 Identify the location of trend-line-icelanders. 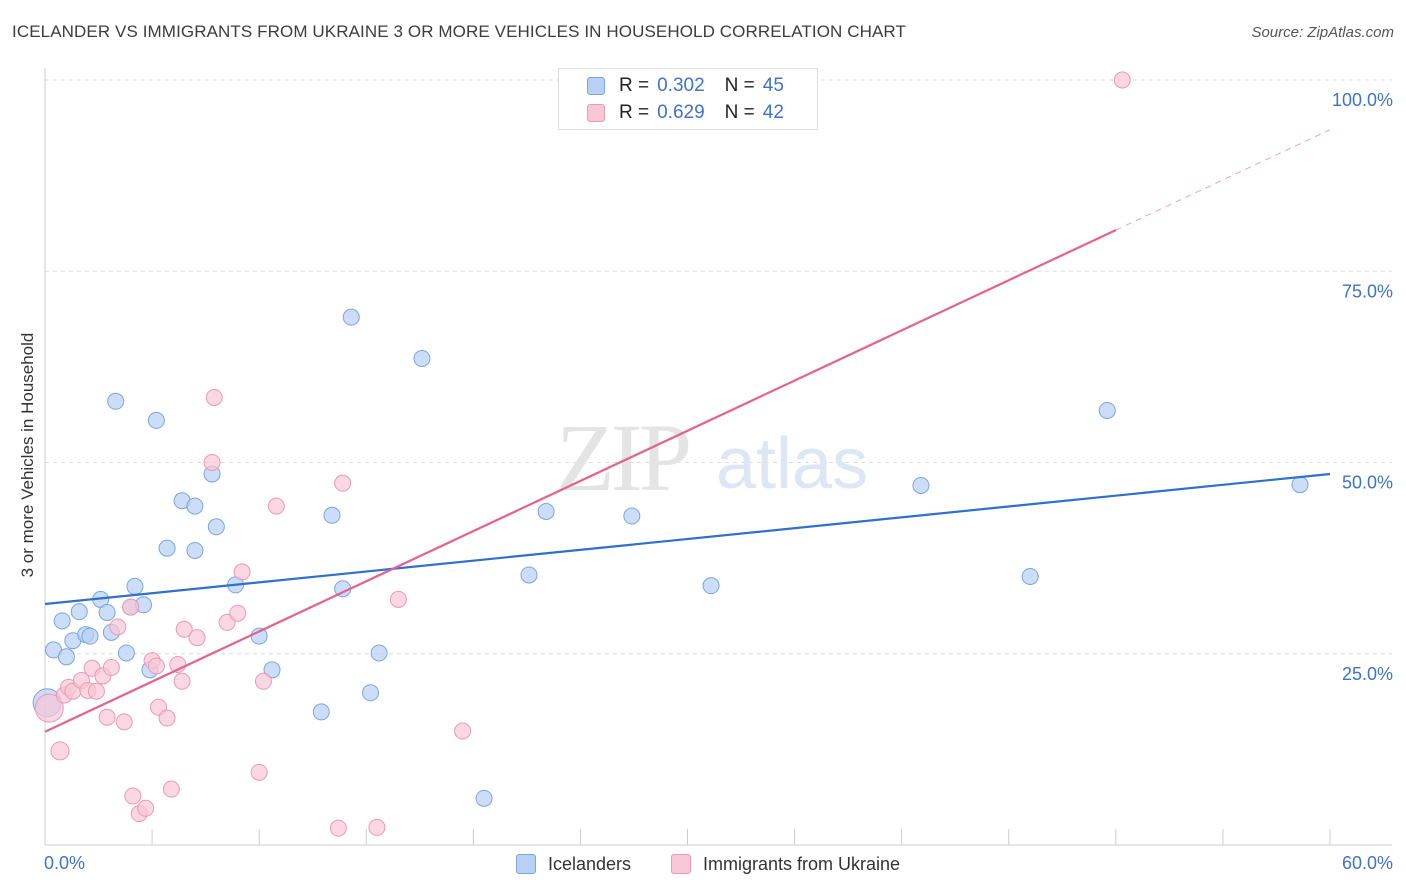
(687, 539).